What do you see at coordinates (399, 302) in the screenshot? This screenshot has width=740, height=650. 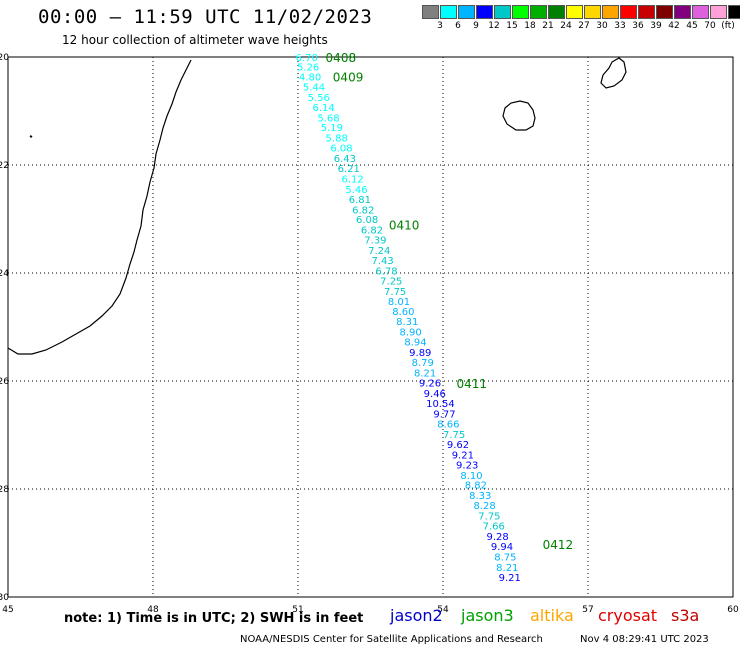 I see `wave-height-reading: 8.01` at bounding box center [399, 302].